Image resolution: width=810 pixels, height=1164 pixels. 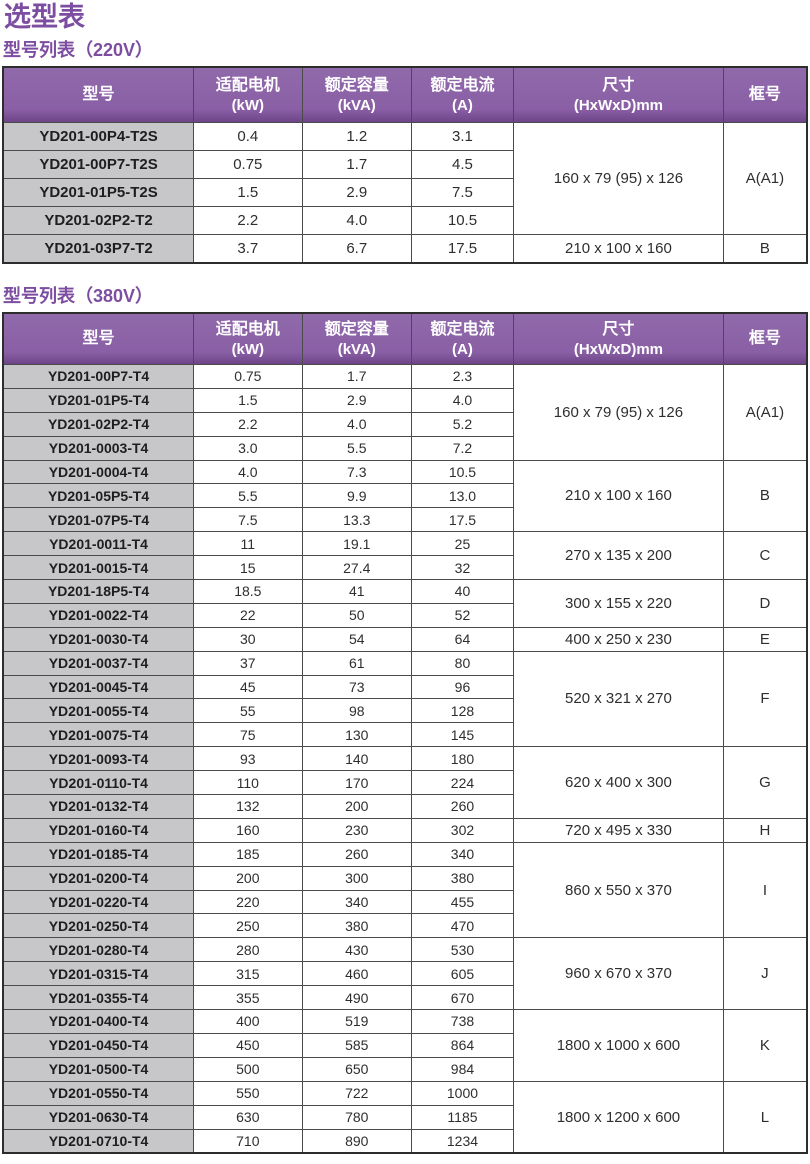 I want to click on frame-cell: K, so click(x=765, y=1045).